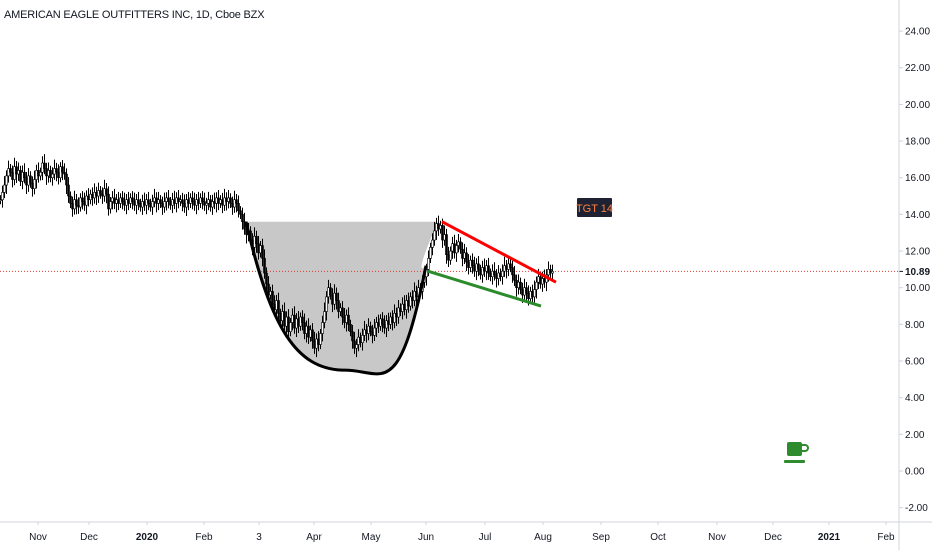 The height and width of the screenshot is (550, 932). I want to click on time-tick-label: Dec, so click(773, 537).